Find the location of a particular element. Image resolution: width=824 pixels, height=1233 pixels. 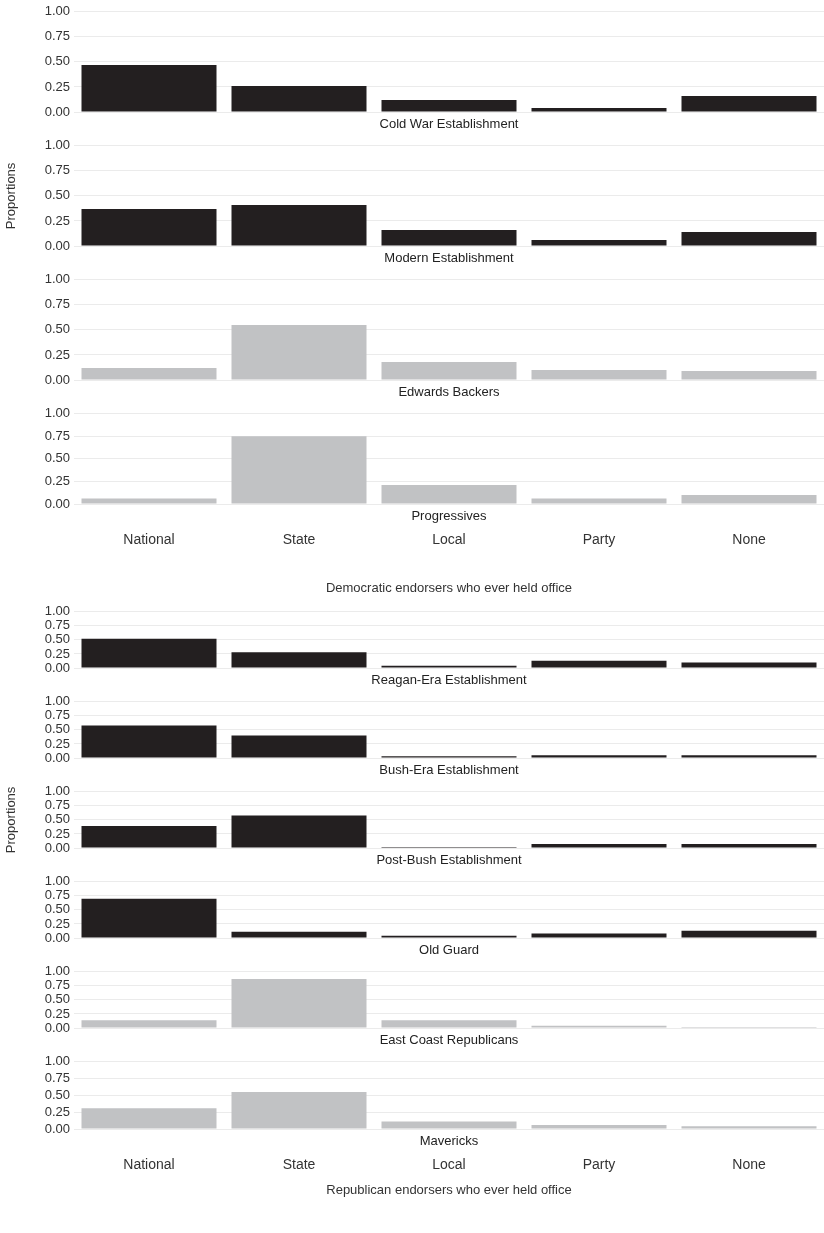

x-axis-title: Democratic endorsers who ever held office is located at coordinates (449, 587).